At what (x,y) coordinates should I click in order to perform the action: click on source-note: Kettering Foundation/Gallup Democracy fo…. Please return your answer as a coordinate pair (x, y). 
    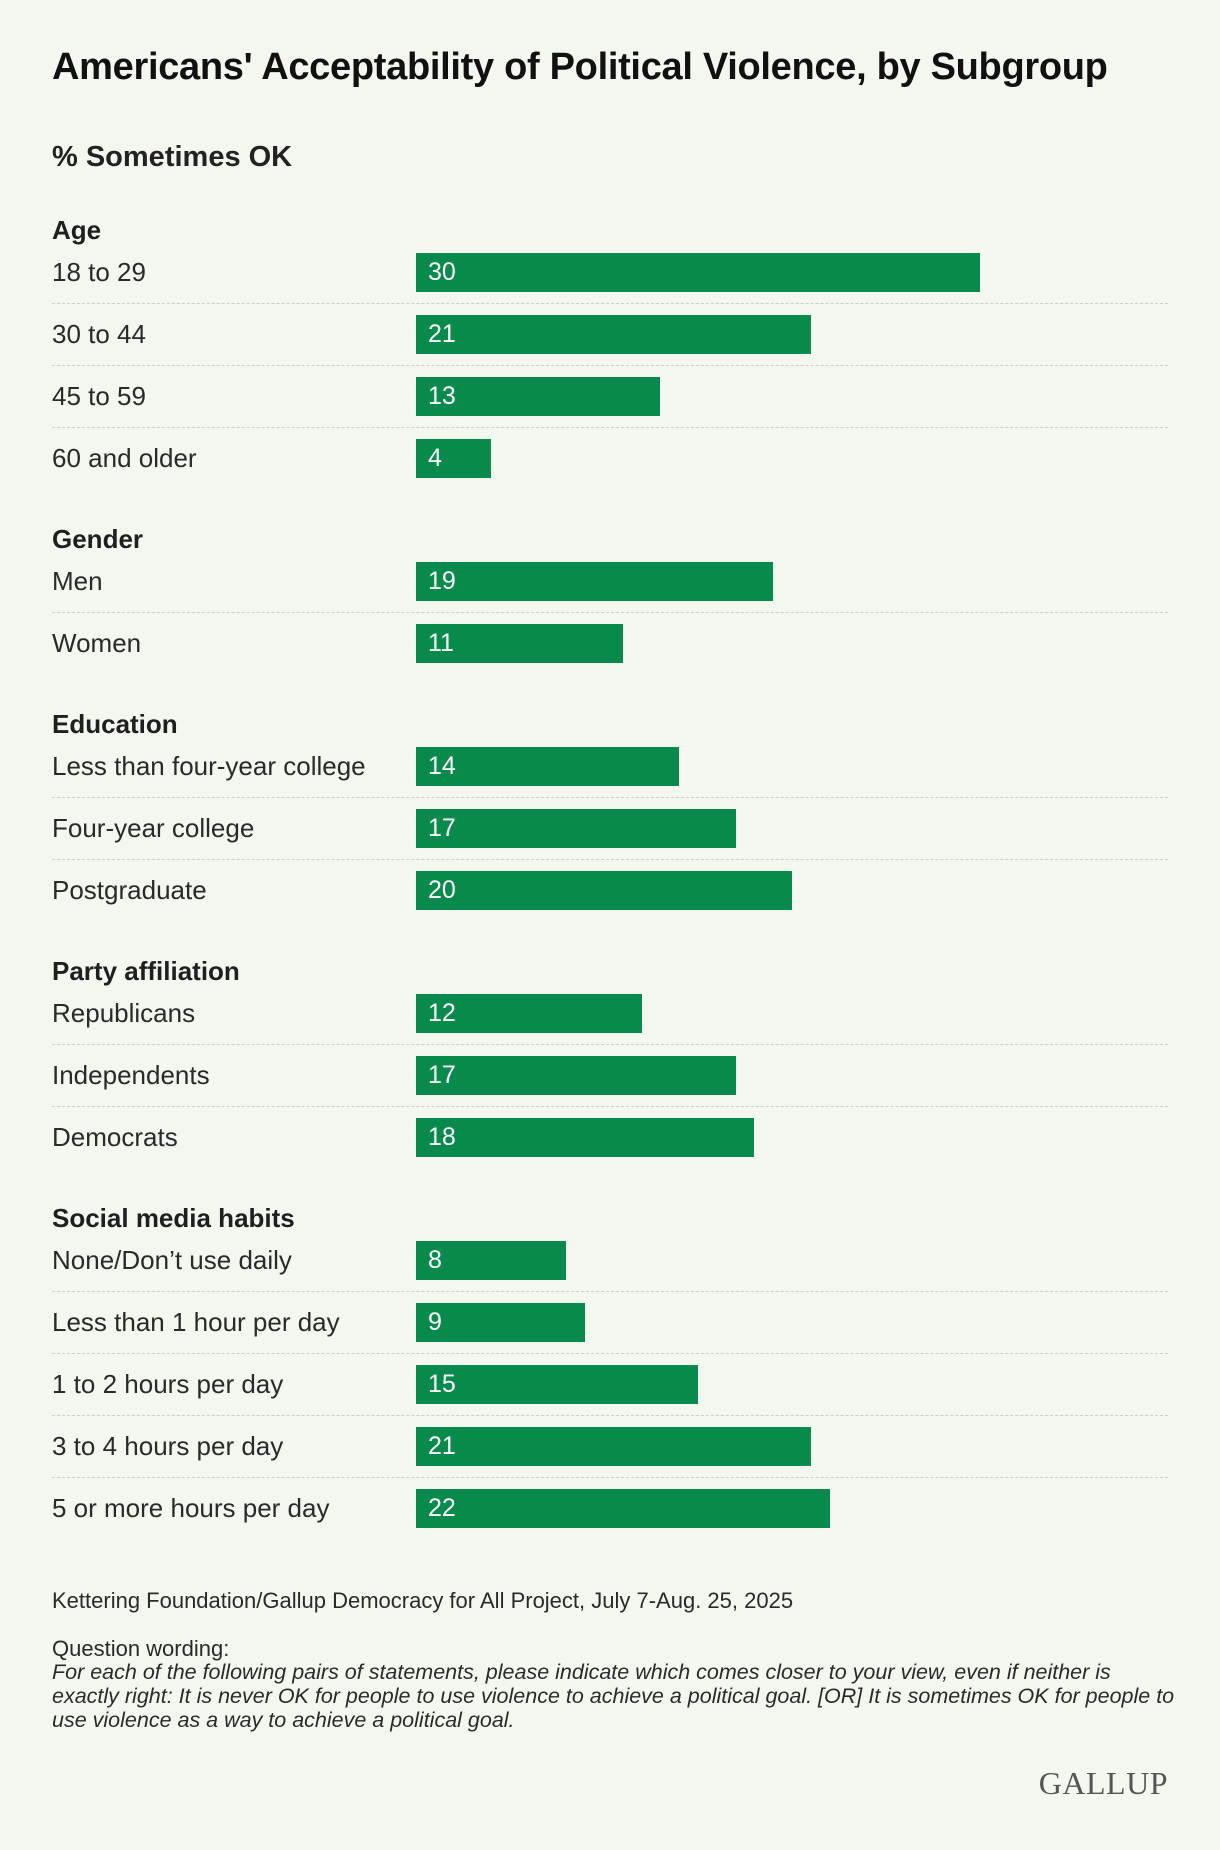
    Looking at the image, I should click on (423, 1600).